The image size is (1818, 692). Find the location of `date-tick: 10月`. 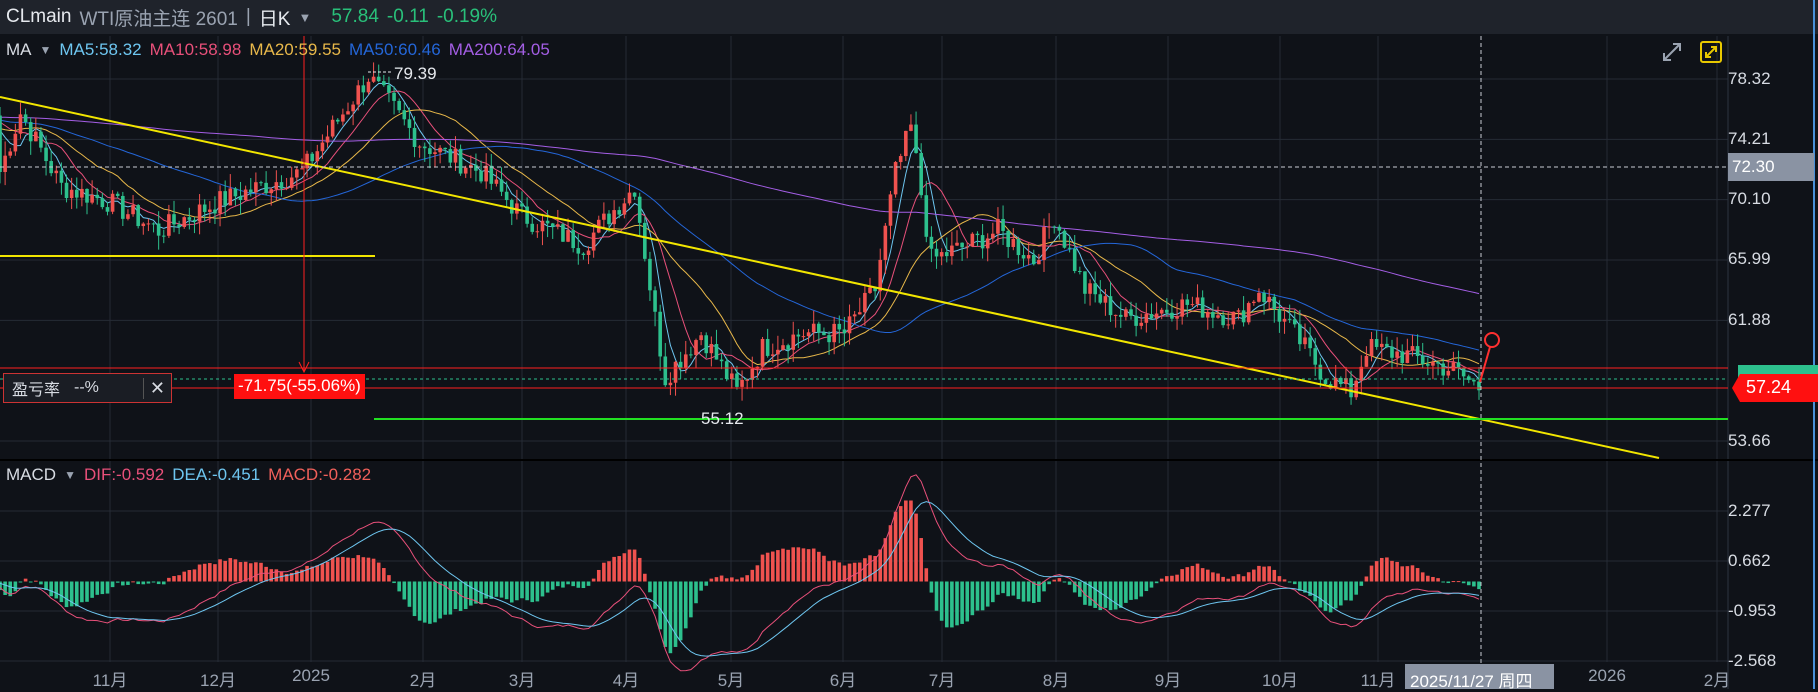

date-tick: 10月 is located at coordinates (1280, 680).